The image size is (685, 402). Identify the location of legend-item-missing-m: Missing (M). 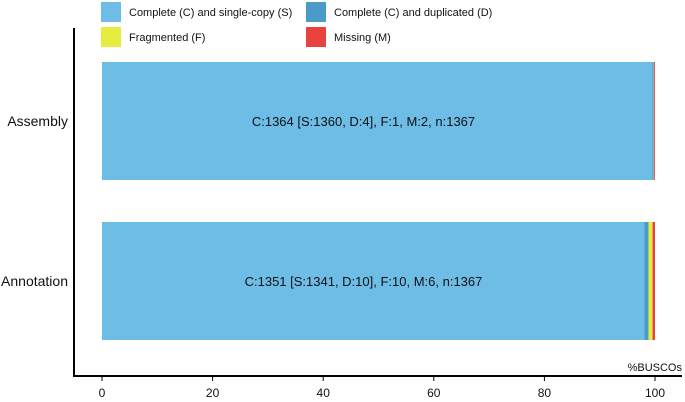
(348, 37).